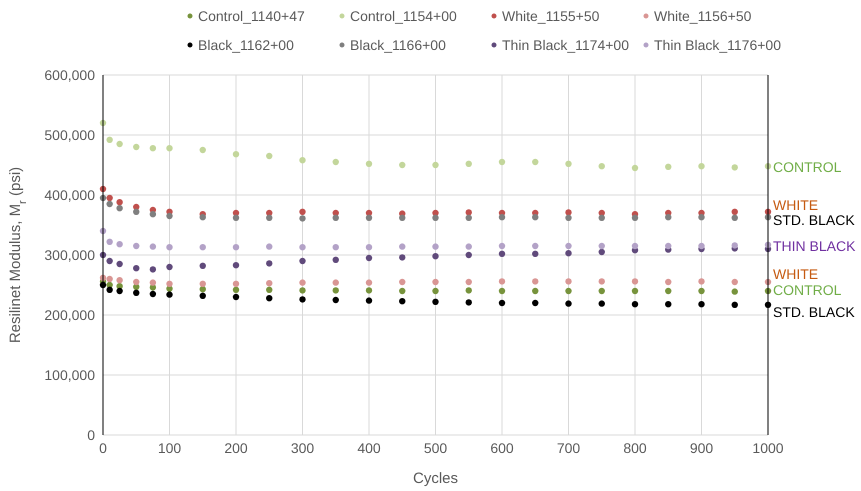  What do you see at coordinates (814, 220) in the screenshot?
I see `text: STD. BLACK` at bounding box center [814, 220].